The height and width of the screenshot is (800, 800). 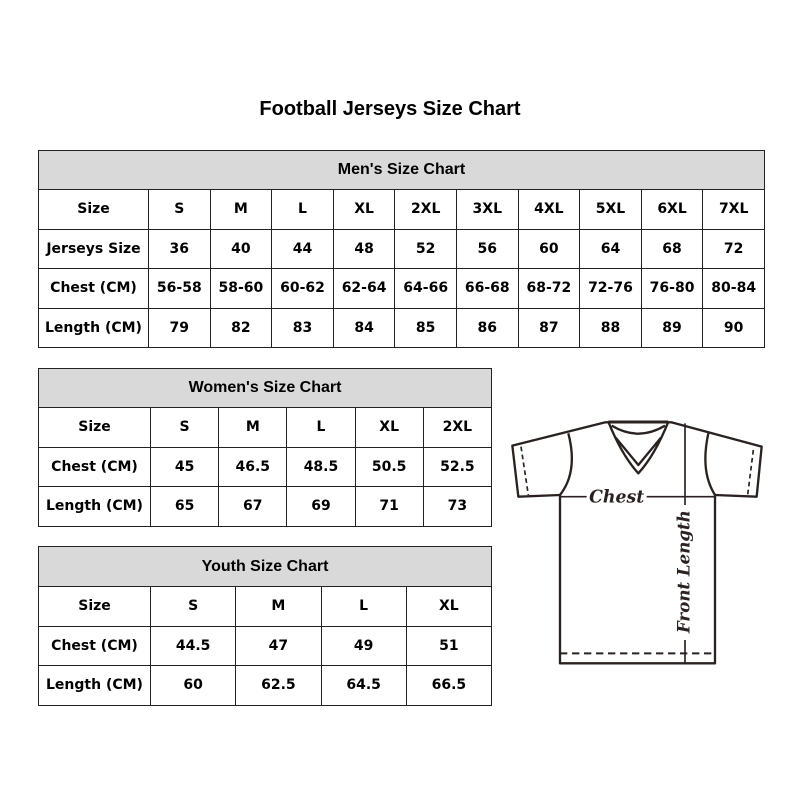 I want to click on table-cell: 47, so click(x=278, y=645).